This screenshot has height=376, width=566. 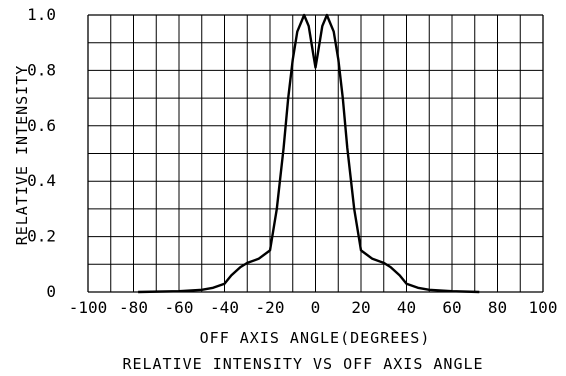 I want to click on x-tick-label: -40, so click(x=224, y=307).